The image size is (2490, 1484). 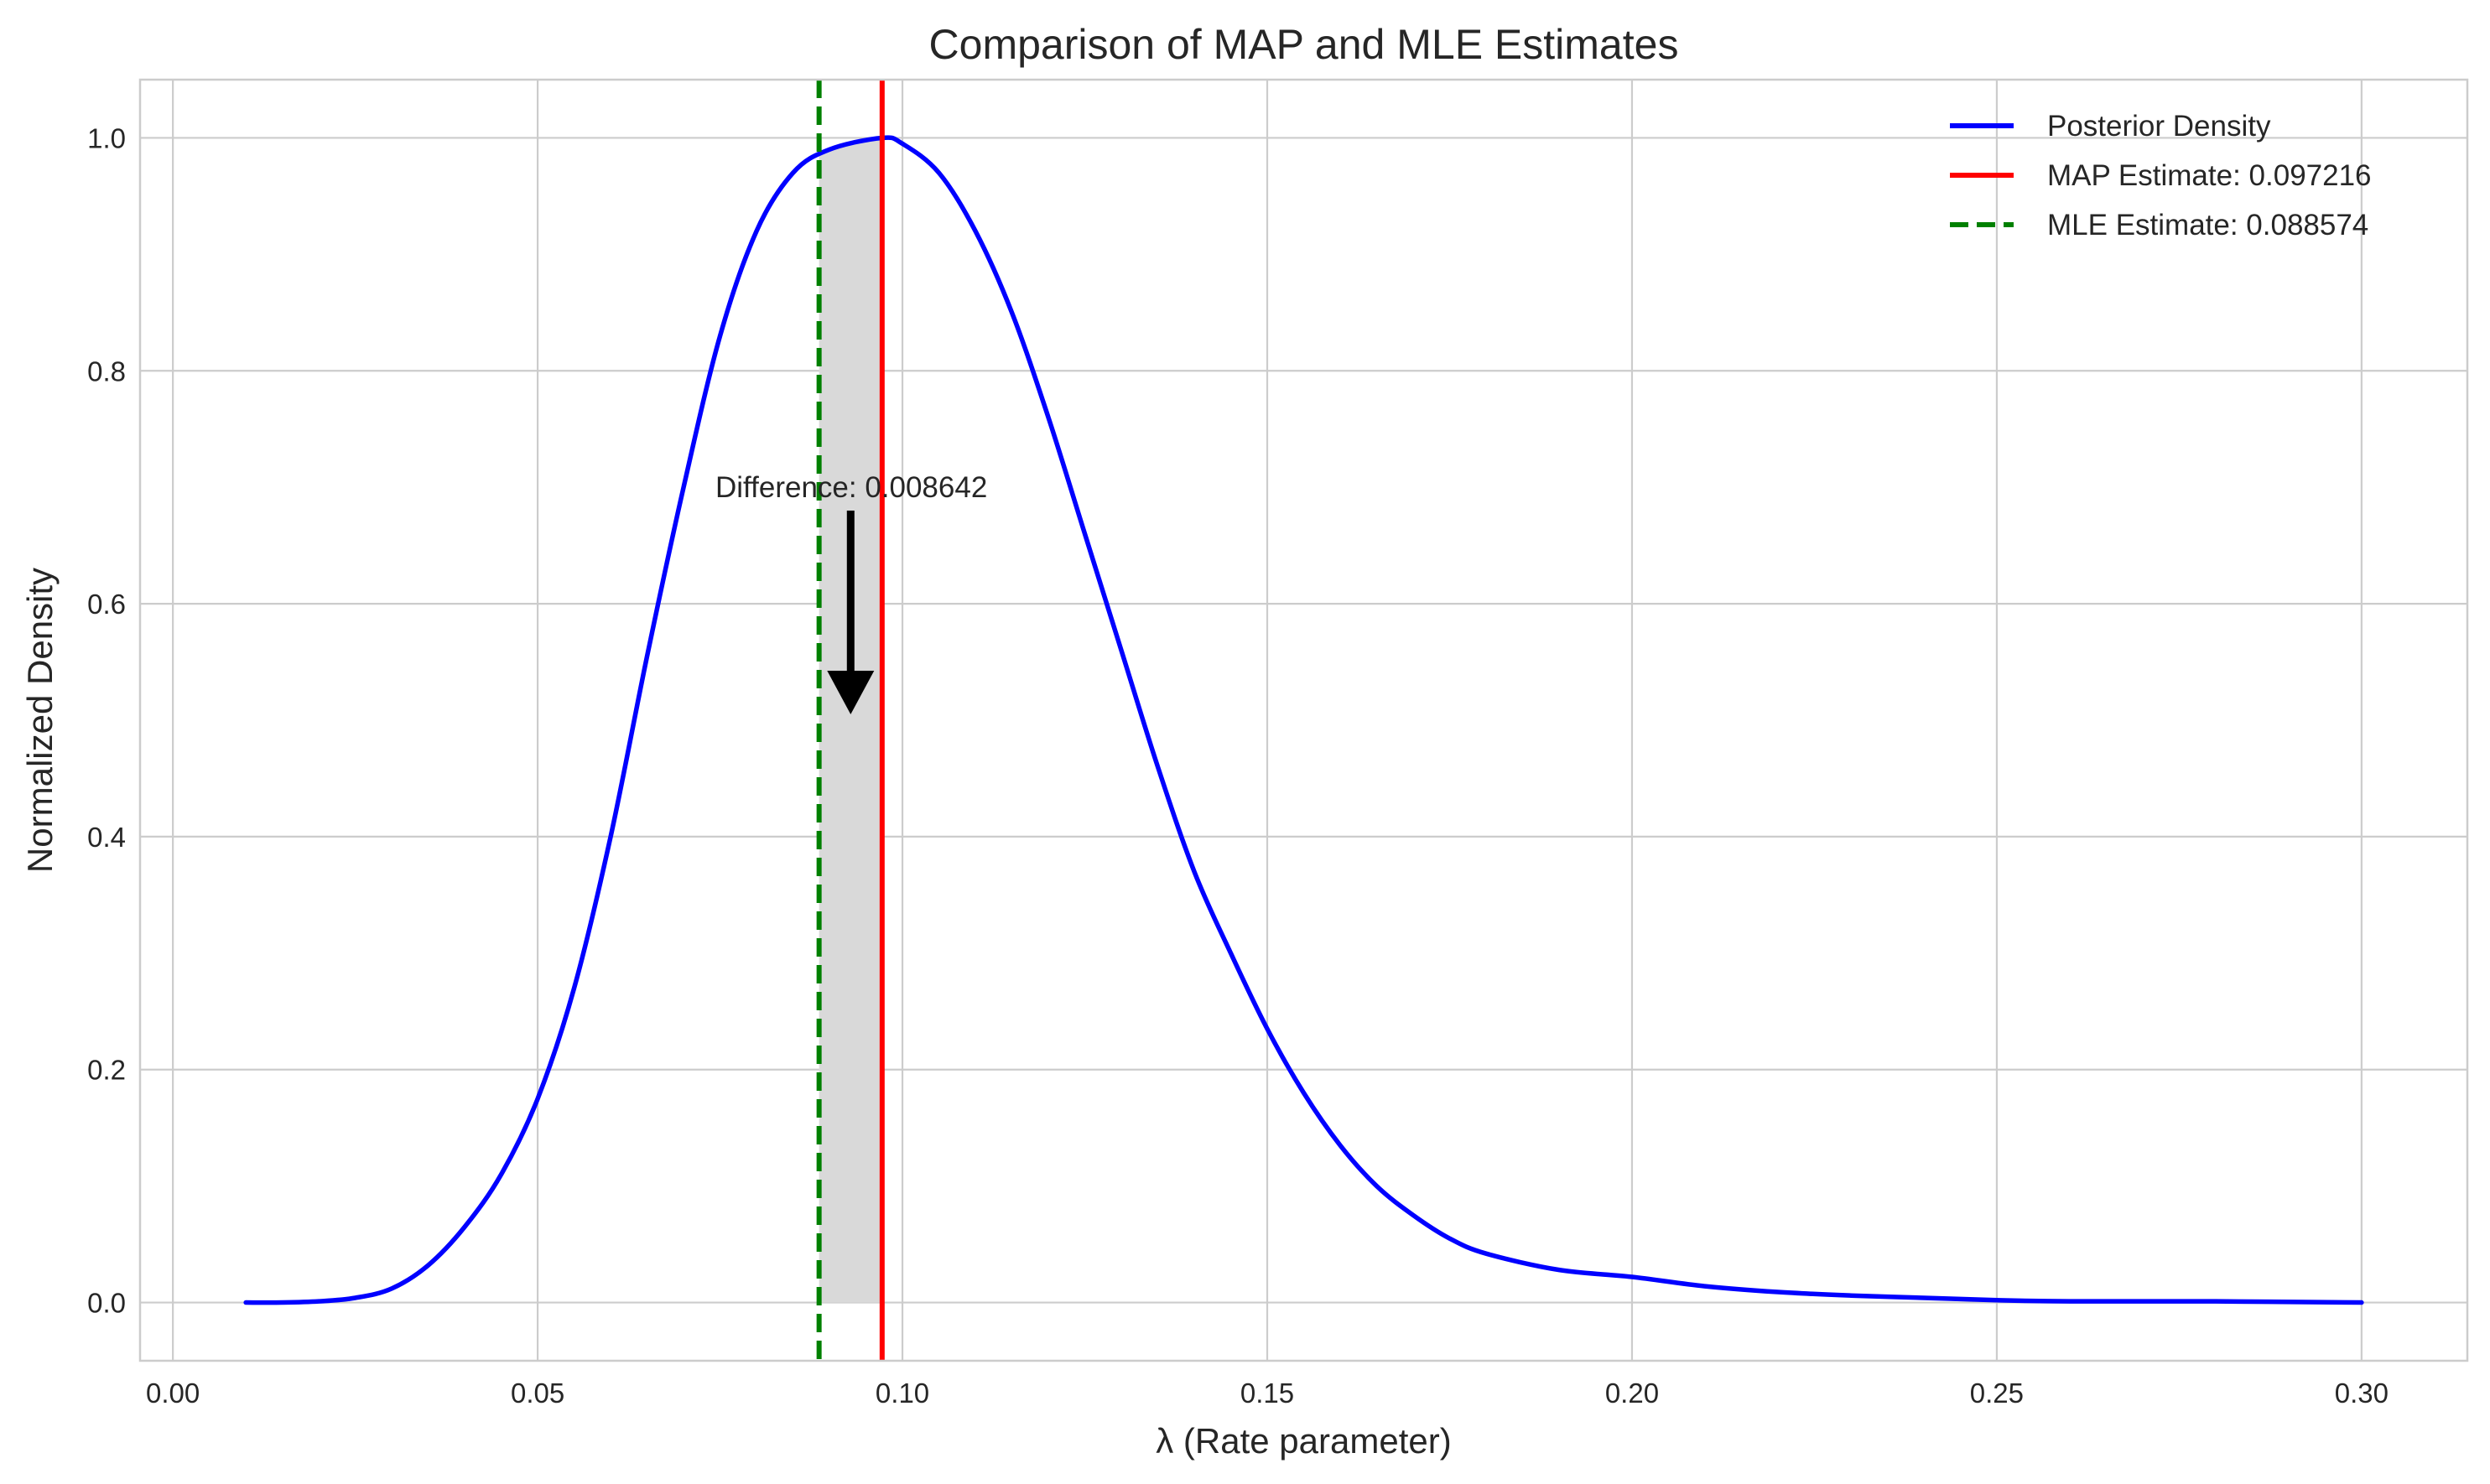 I want to click on y-tick-label: 0.4, so click(x=106, y=837).